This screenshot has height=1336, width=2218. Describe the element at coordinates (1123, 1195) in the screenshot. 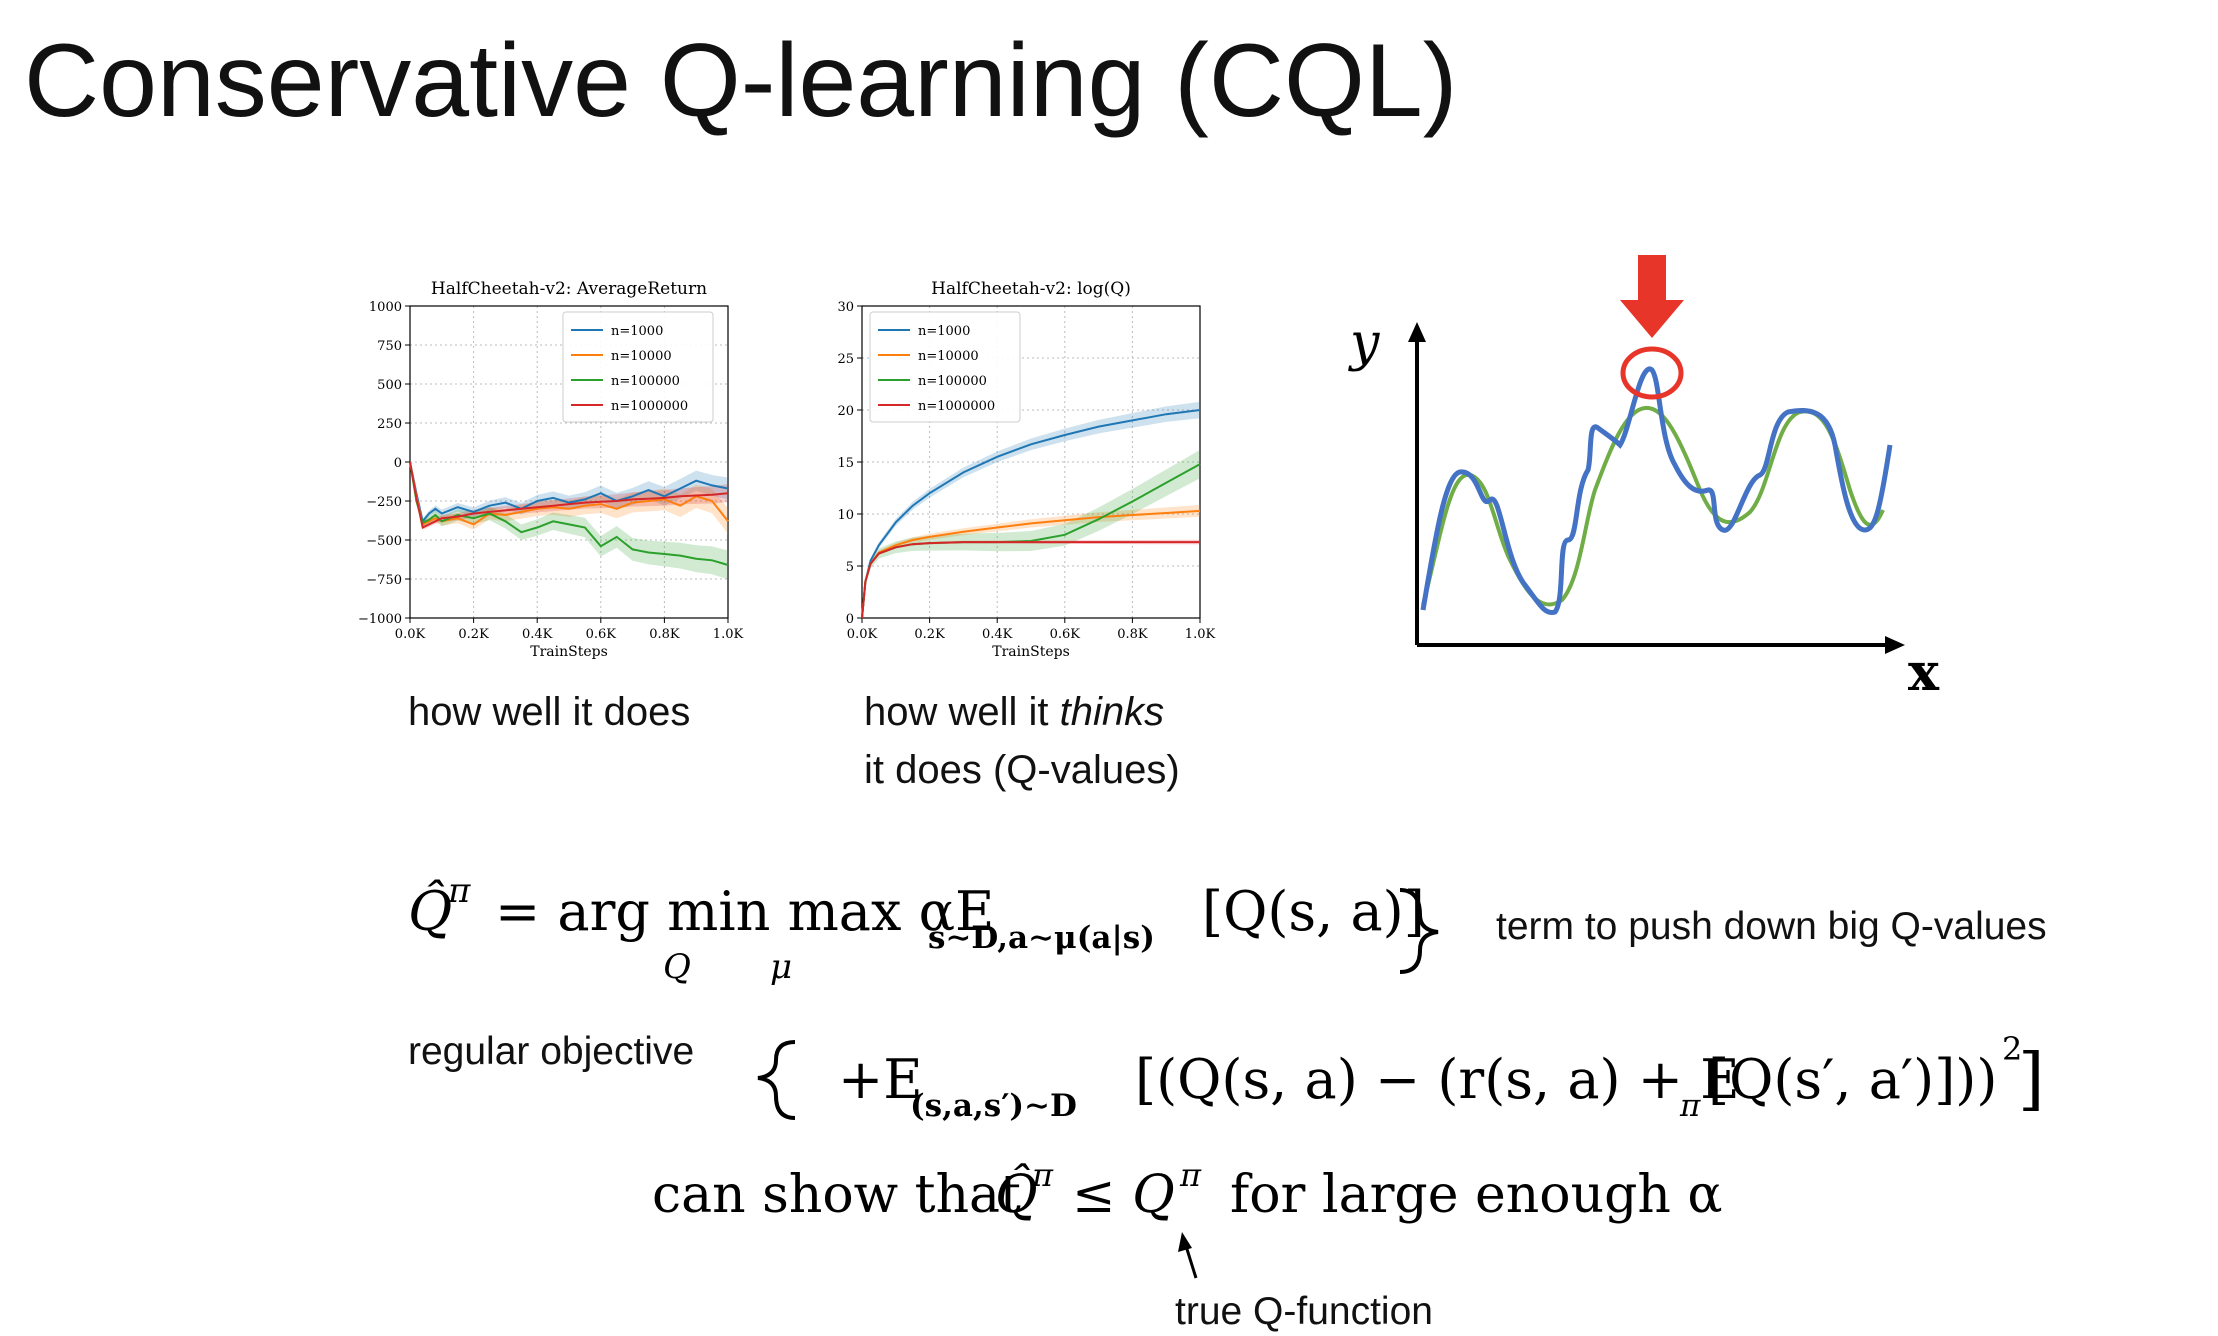

I see `leq-q: ≤ Q` at that location.